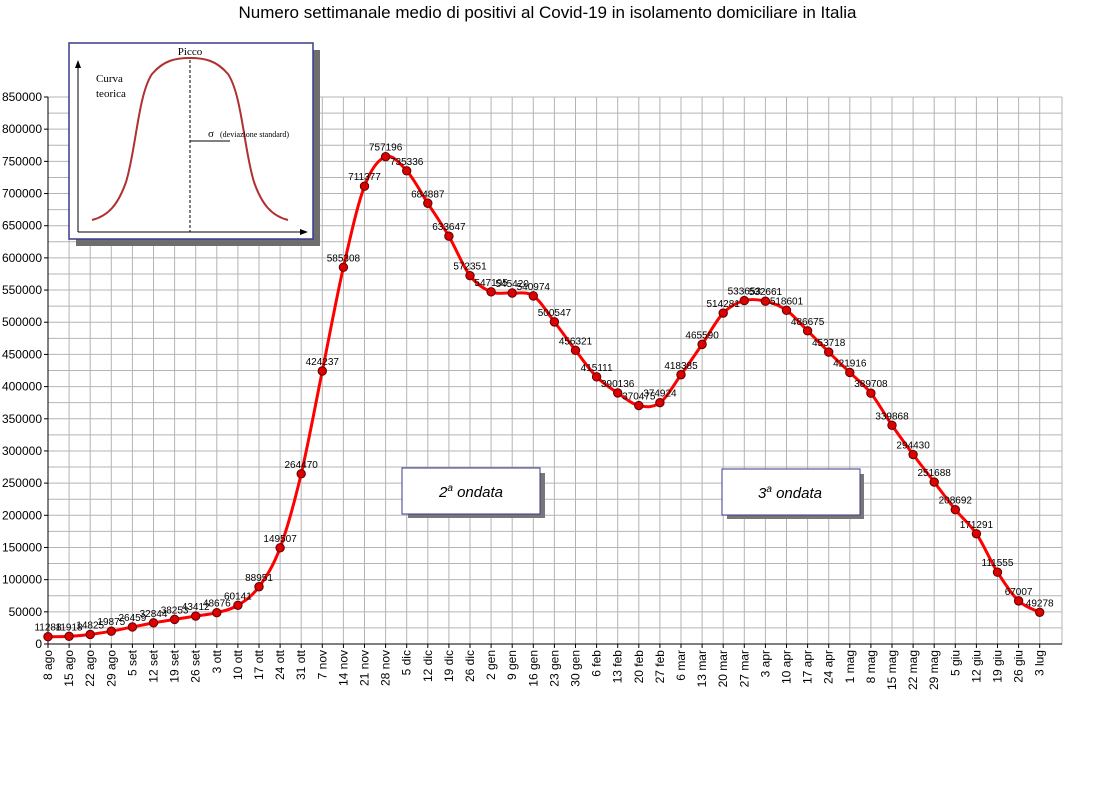 The image size is (1095, 805). What do you see at coordinates (132, 618) in the screenshot?
I see `data-label: 26459` at bounding box center [132, 618].